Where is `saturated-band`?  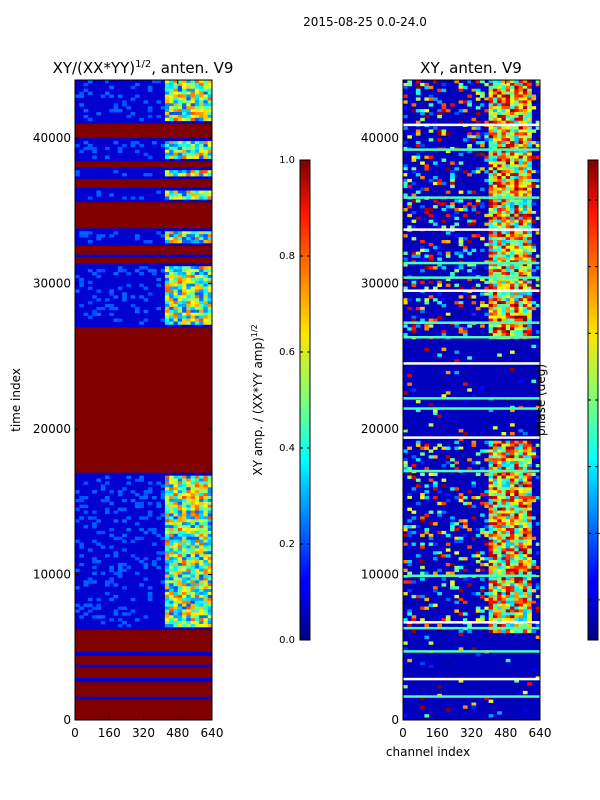 saturated-band is located at coordinates (143, 183).